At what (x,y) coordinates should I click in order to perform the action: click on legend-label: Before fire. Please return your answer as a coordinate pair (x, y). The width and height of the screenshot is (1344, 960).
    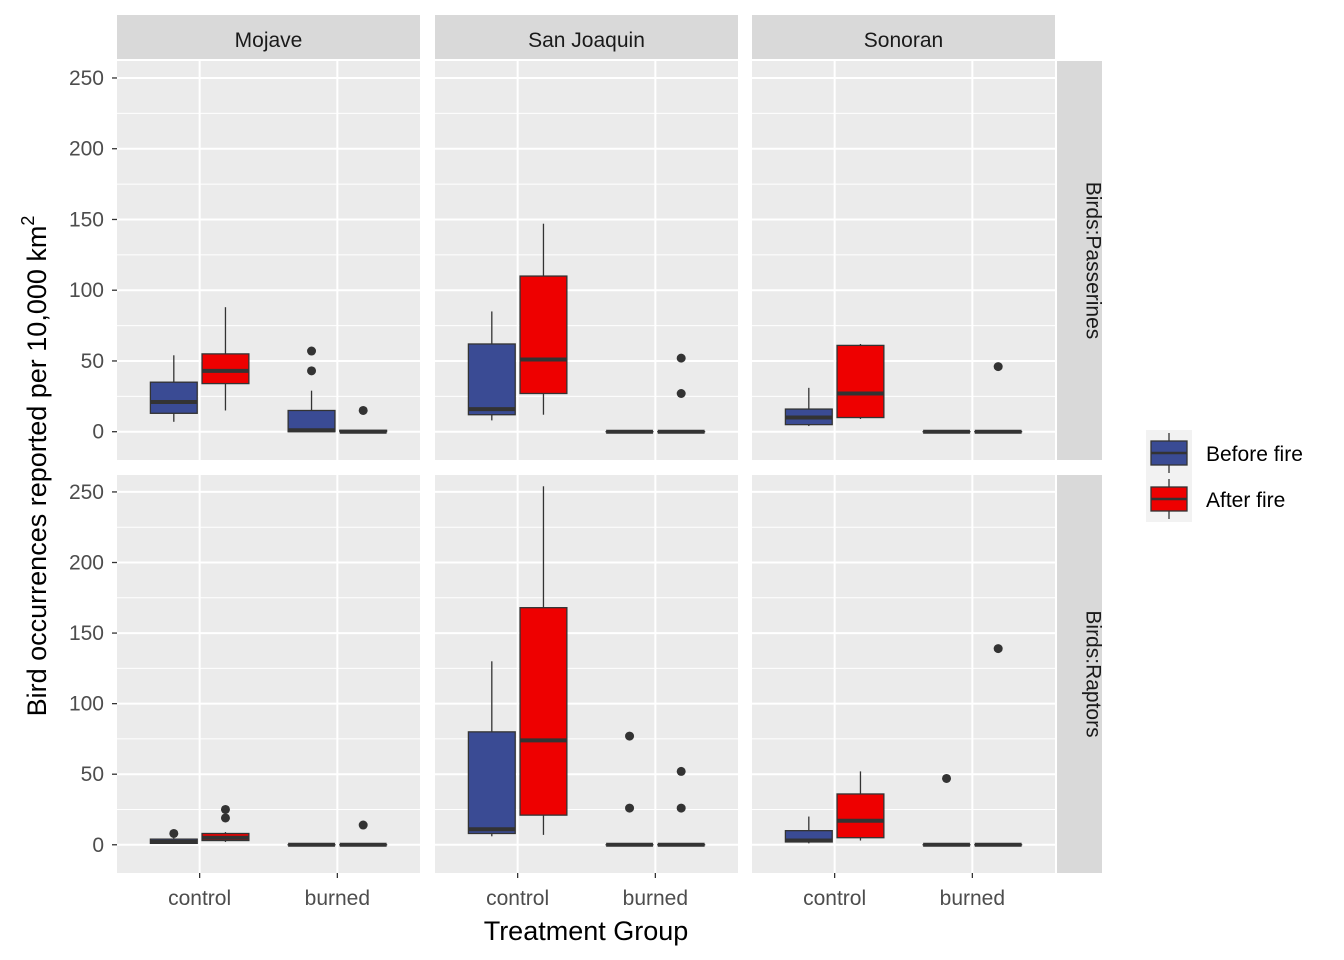
    Looking at the image, I should click on (1254, 454).